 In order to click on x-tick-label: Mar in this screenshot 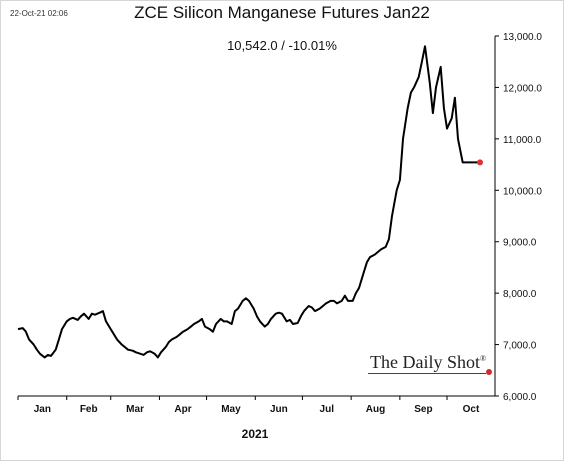, I will do `click(135, 409)`.